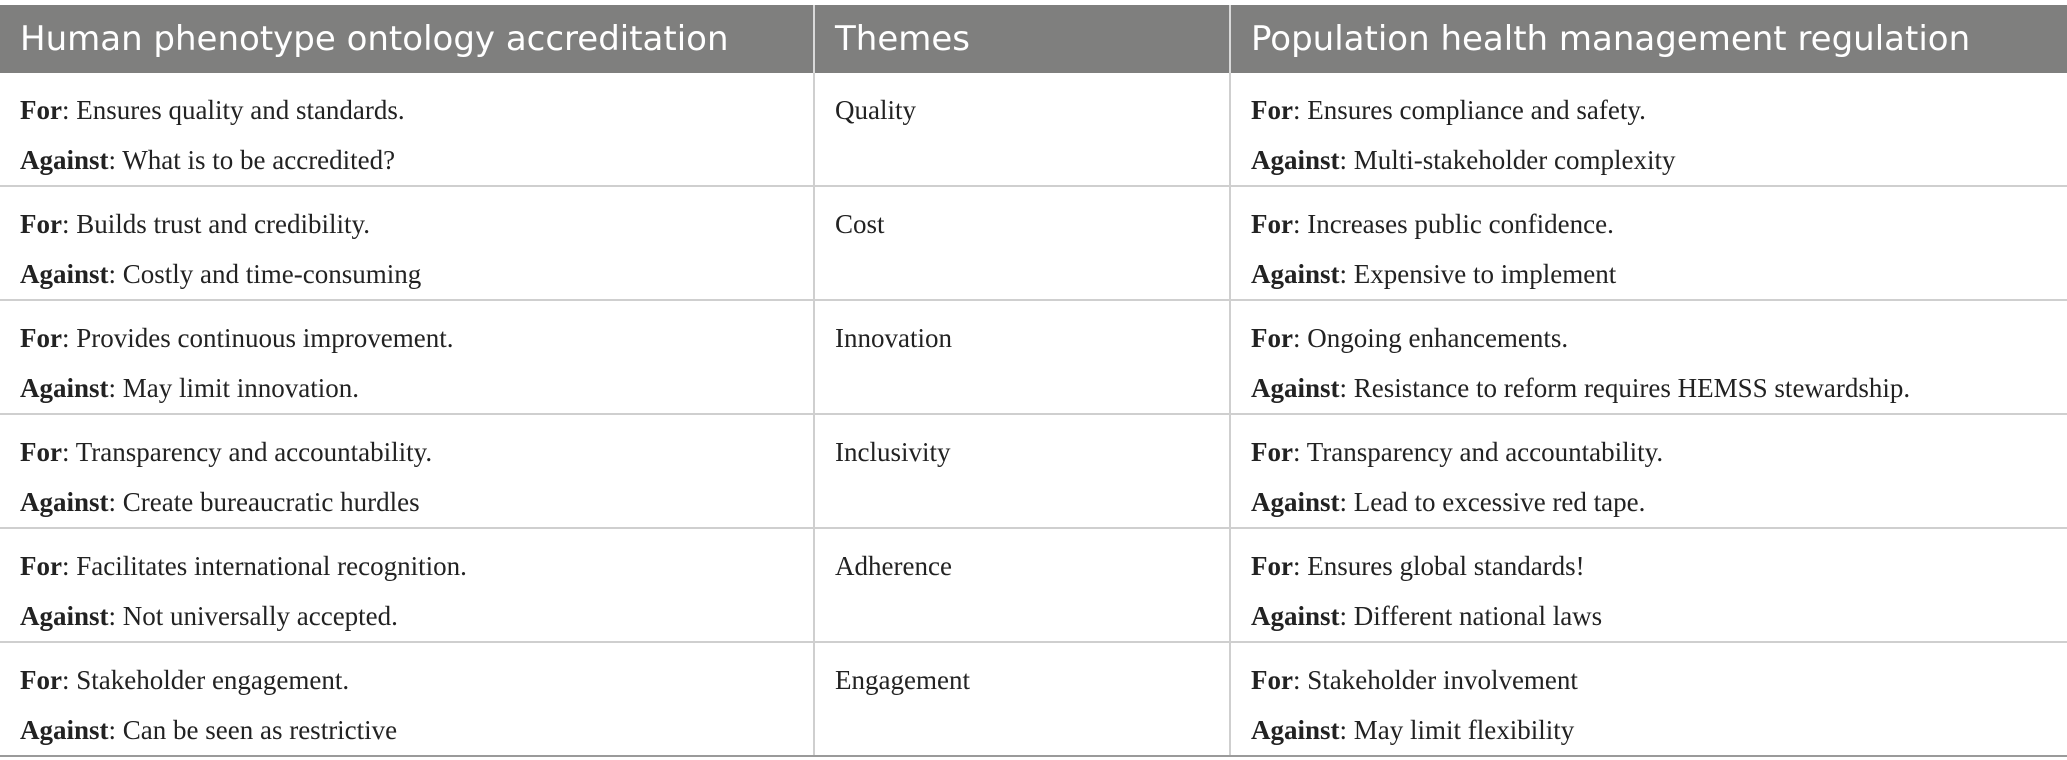 This screenshot has height=760, width=2067. Describe the element at coordinates (1649, 274) in the screenshot. I see `against-line: Against: Expensive to implement` at that location.